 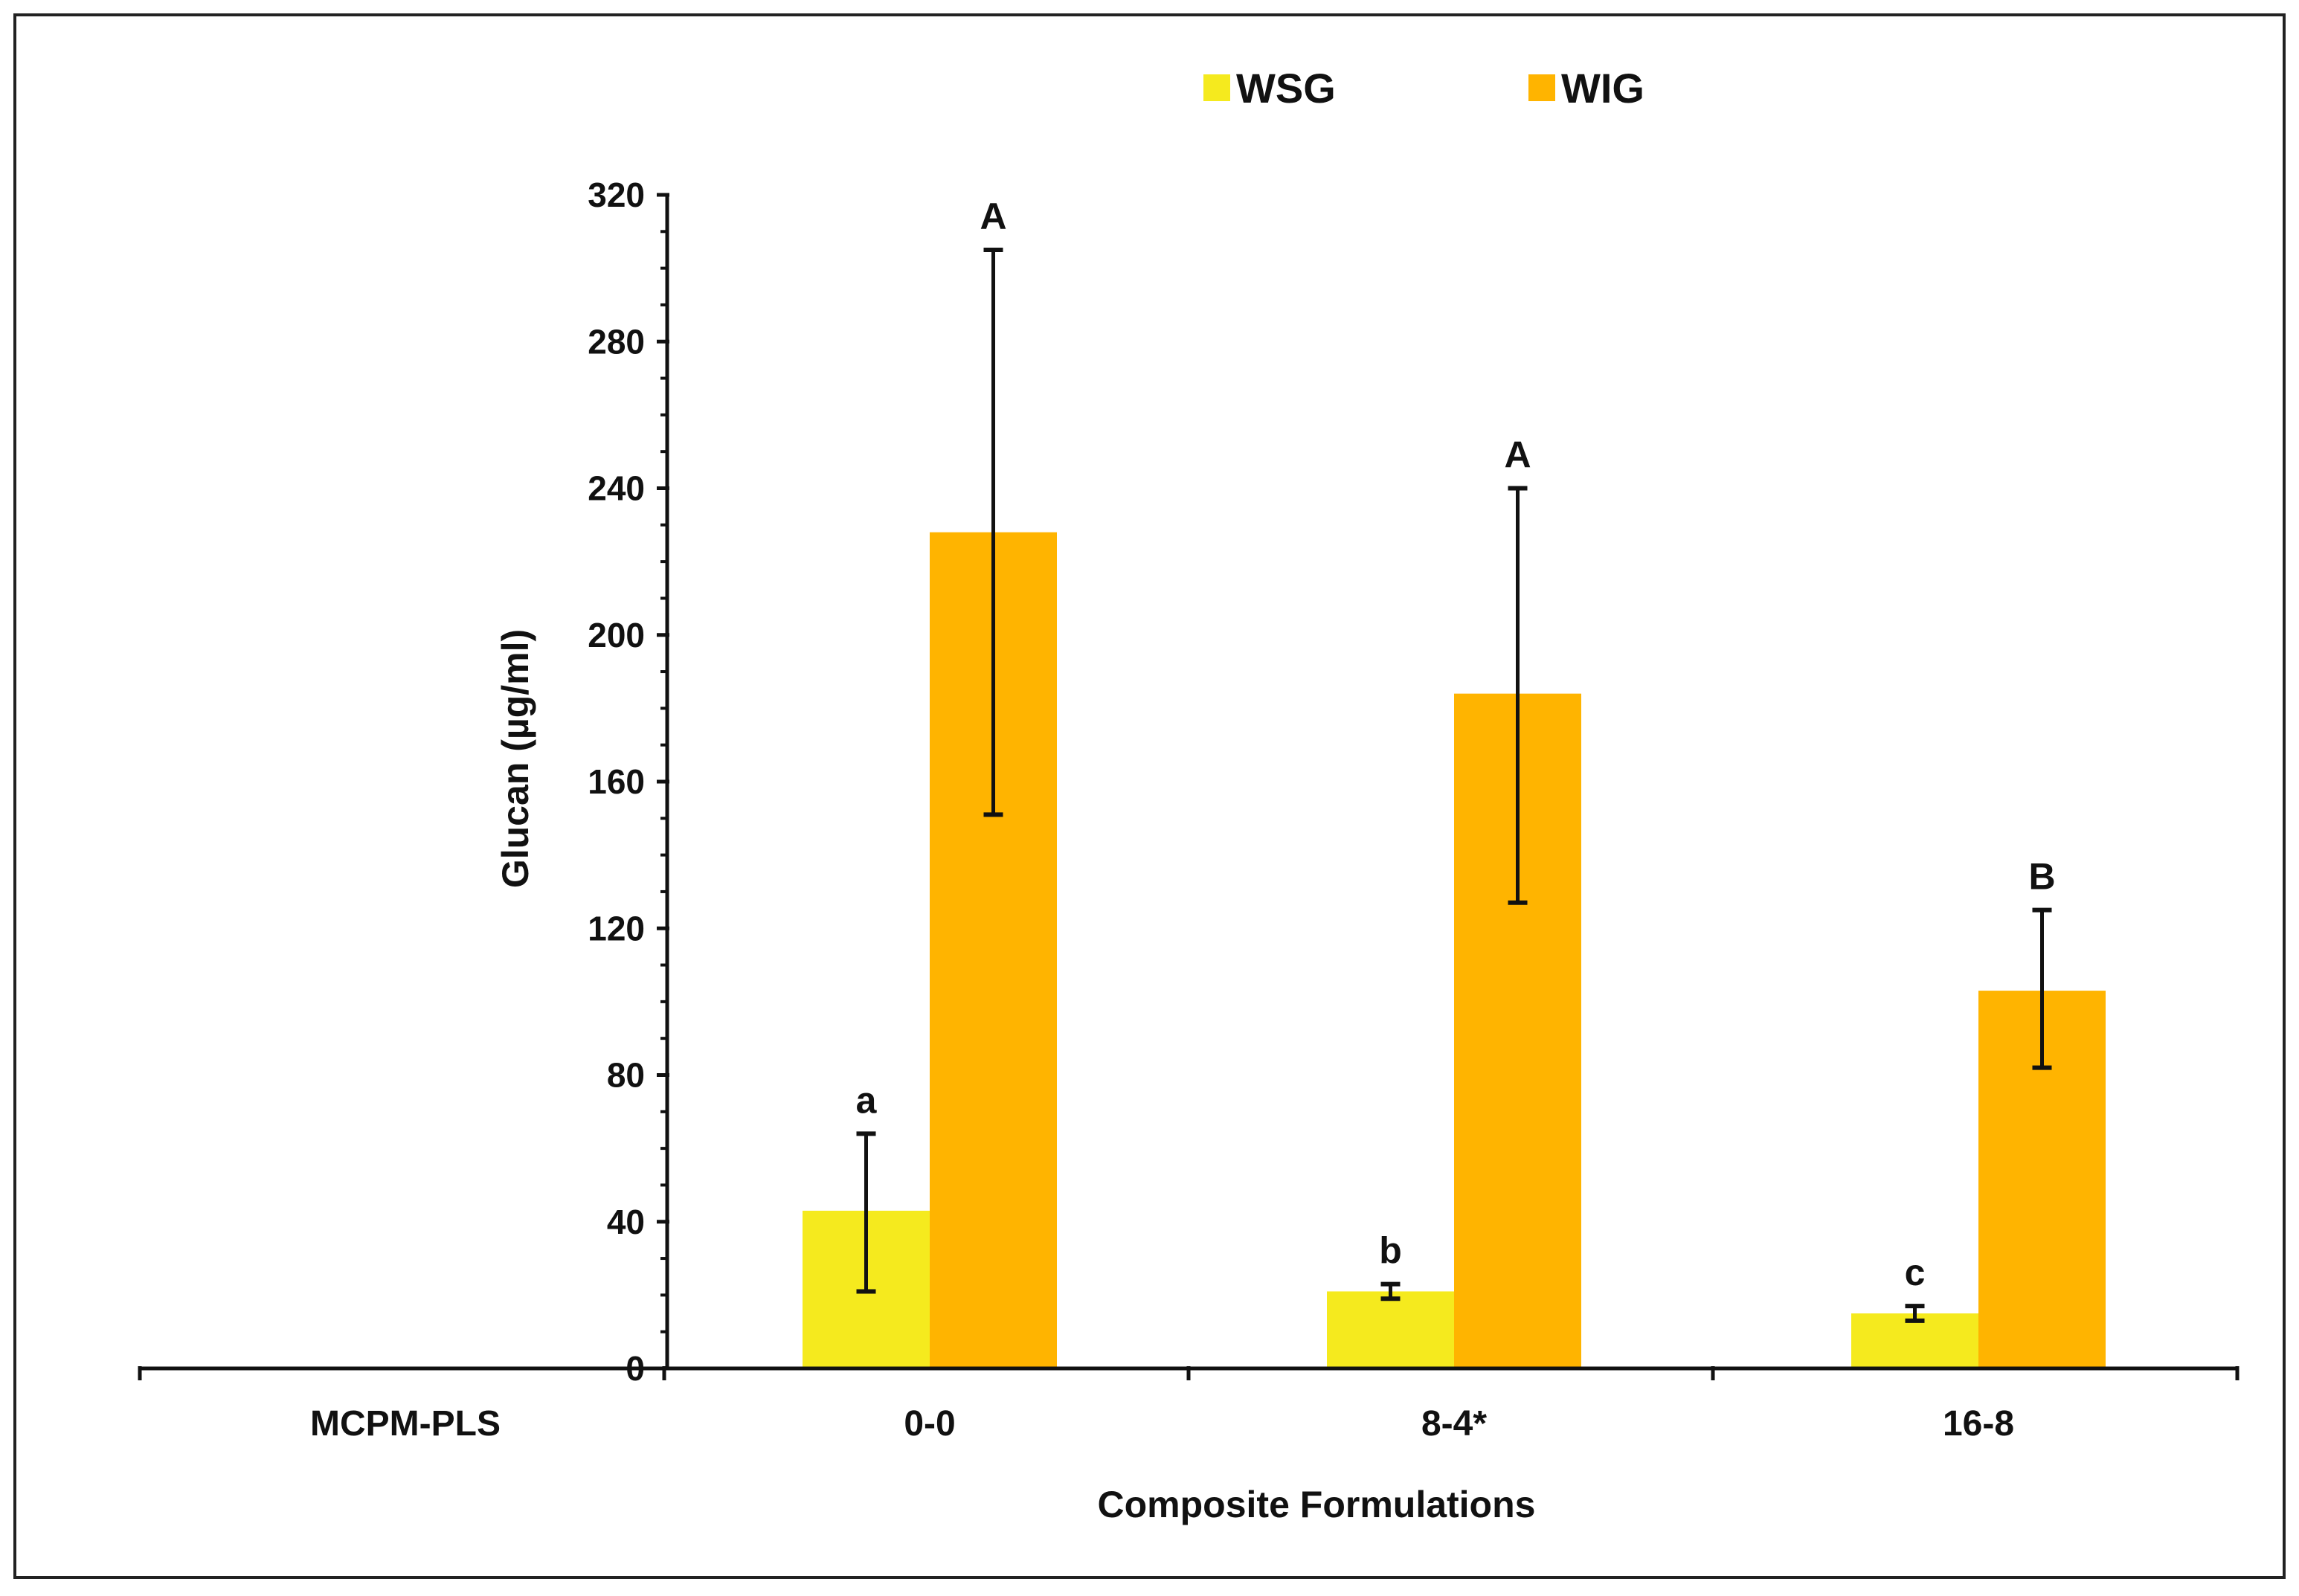 What do you see at coordinates (1317, 1504) in the screenshot?
I see `x-axis-title: Composite Formulations` at bounding box center [1317, 1504].